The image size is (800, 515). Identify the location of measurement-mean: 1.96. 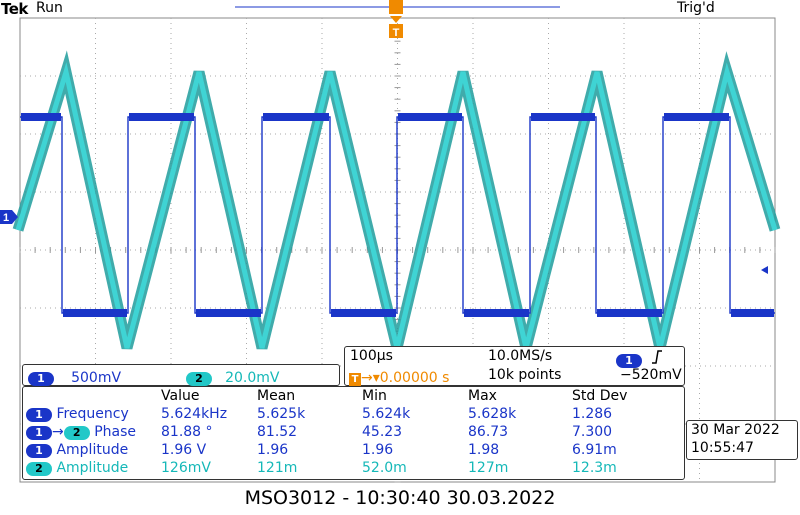
(273, 450).